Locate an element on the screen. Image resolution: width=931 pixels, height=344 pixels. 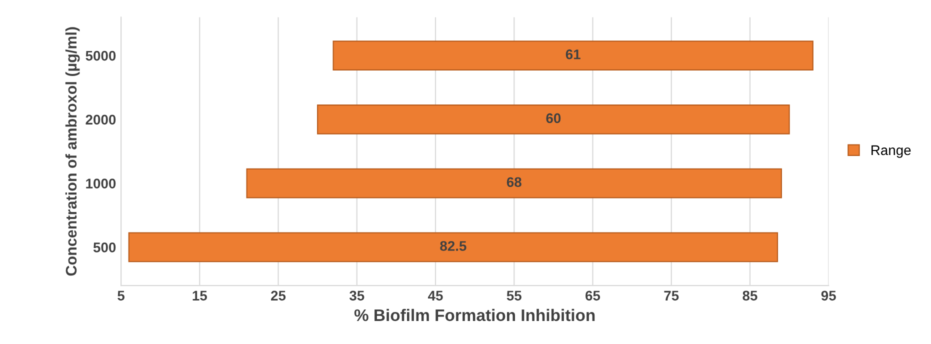
x-tick-label: 75 is located at coordinates (671, 295).